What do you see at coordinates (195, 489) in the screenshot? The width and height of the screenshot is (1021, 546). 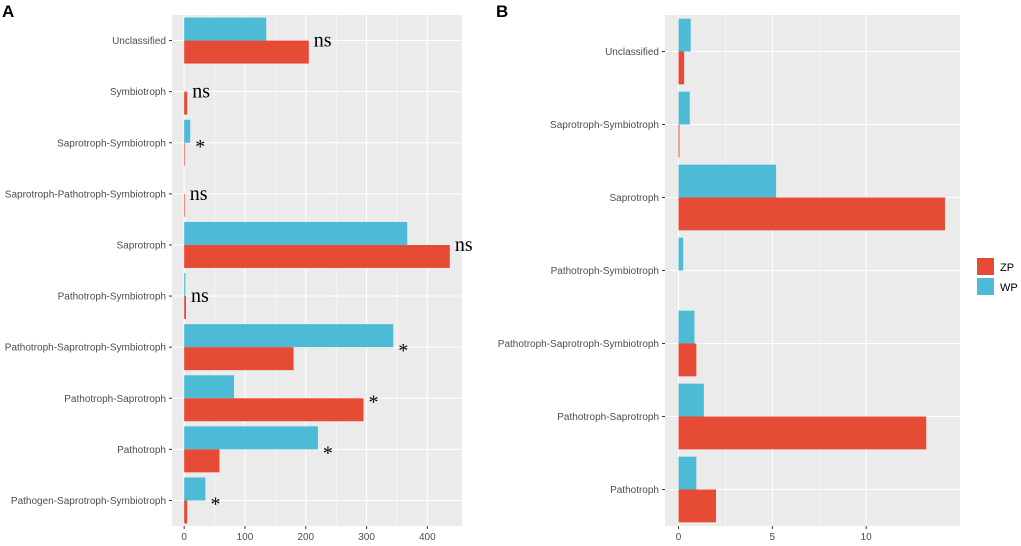 I see `bar-wp-pathogen-saprotroph-symbiotroph` at bounding box center [195, 489].